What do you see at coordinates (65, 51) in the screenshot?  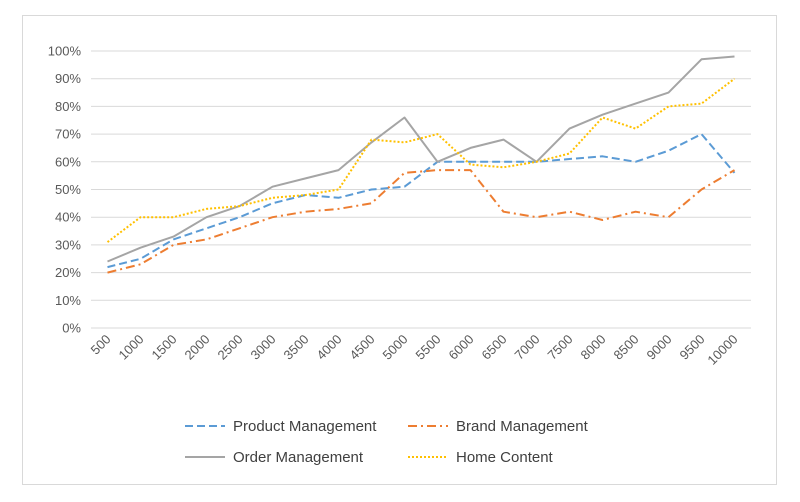 I see `y-tick-label: 100%` at bounding box center [65, 51].